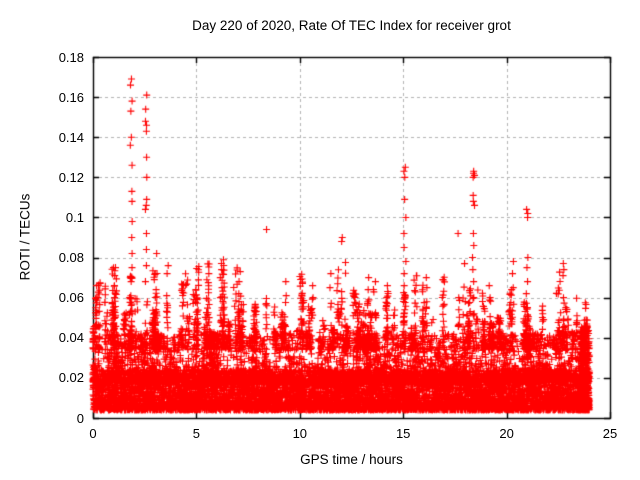 The height and width of the screenshot is (480, 640). I want to click on x-tick-label: 5, so click(196, 433).